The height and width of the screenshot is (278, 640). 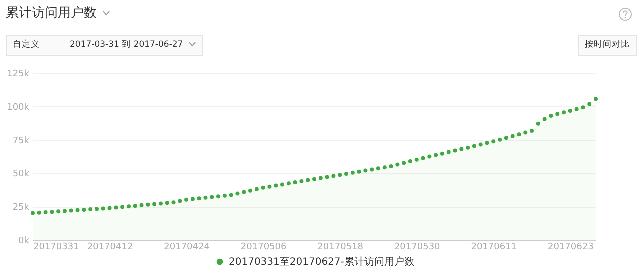 What do you see at coordinates (134, 45) in the screenshot?
I see `text: 2017-03-31 到 2017-06-27` at bounding box center [134, 45].